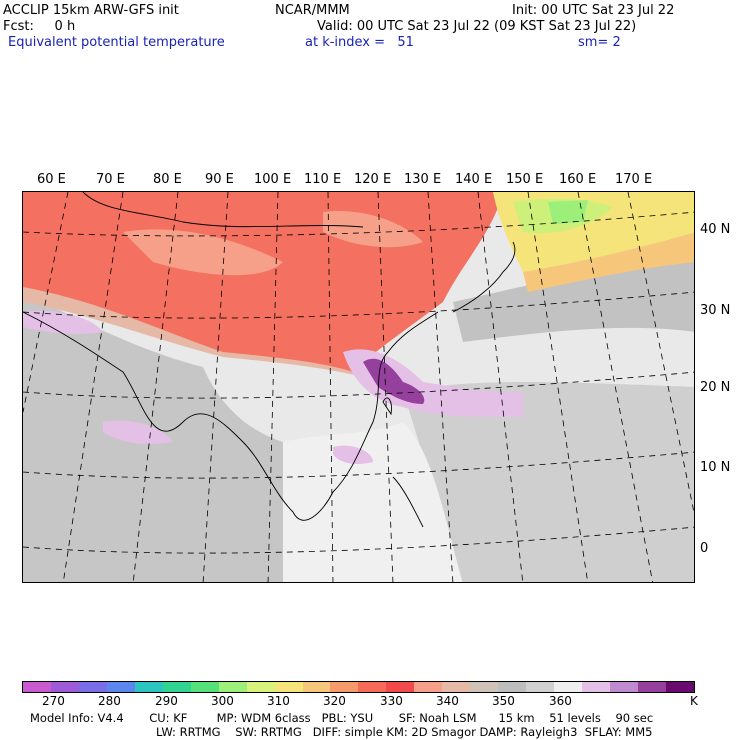 The width and height of the screenshot is (740, 740). Describe the element at coordinates (51, 179) in the screenshot. I see `lon-label: 60 E` at that location.